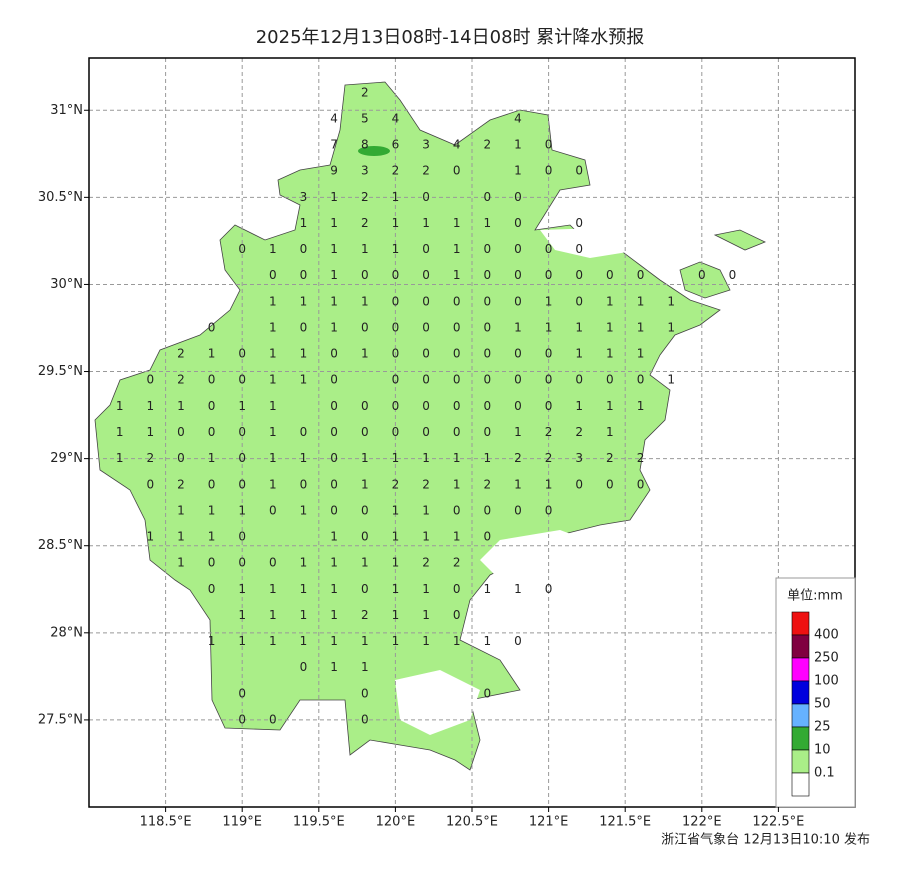  Describe the element at coordinates (396, 145) in the screenshot. I see `rain-value: 6` at that location.